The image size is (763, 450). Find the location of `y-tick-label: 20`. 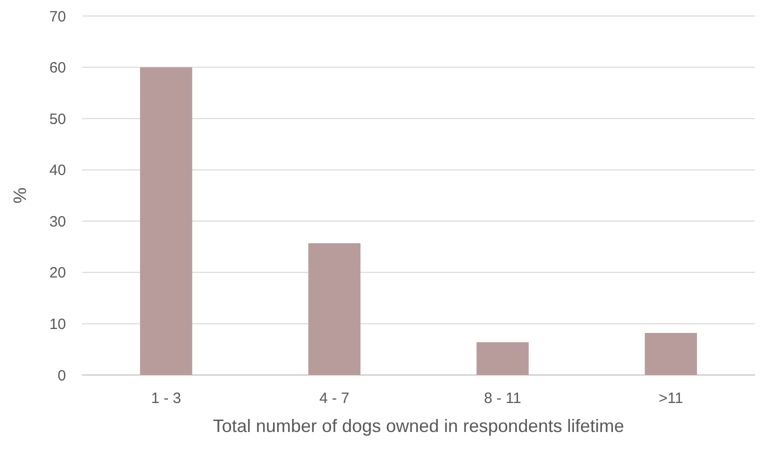

y-tick-label: 20 is located at coordinates (57, 273).